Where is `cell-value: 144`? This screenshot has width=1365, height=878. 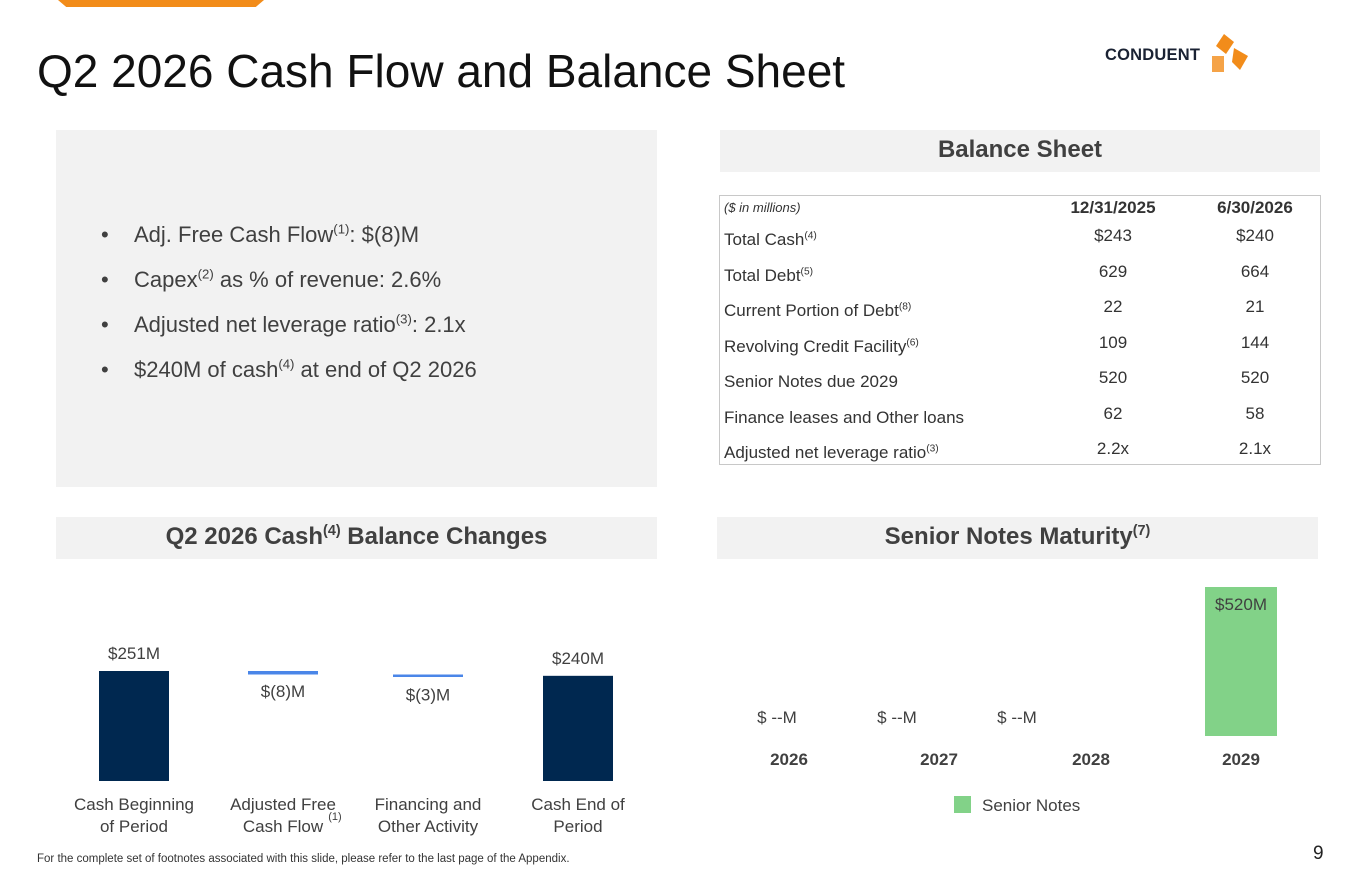
cell-value: 144 is located at coordinates (1255, 342).